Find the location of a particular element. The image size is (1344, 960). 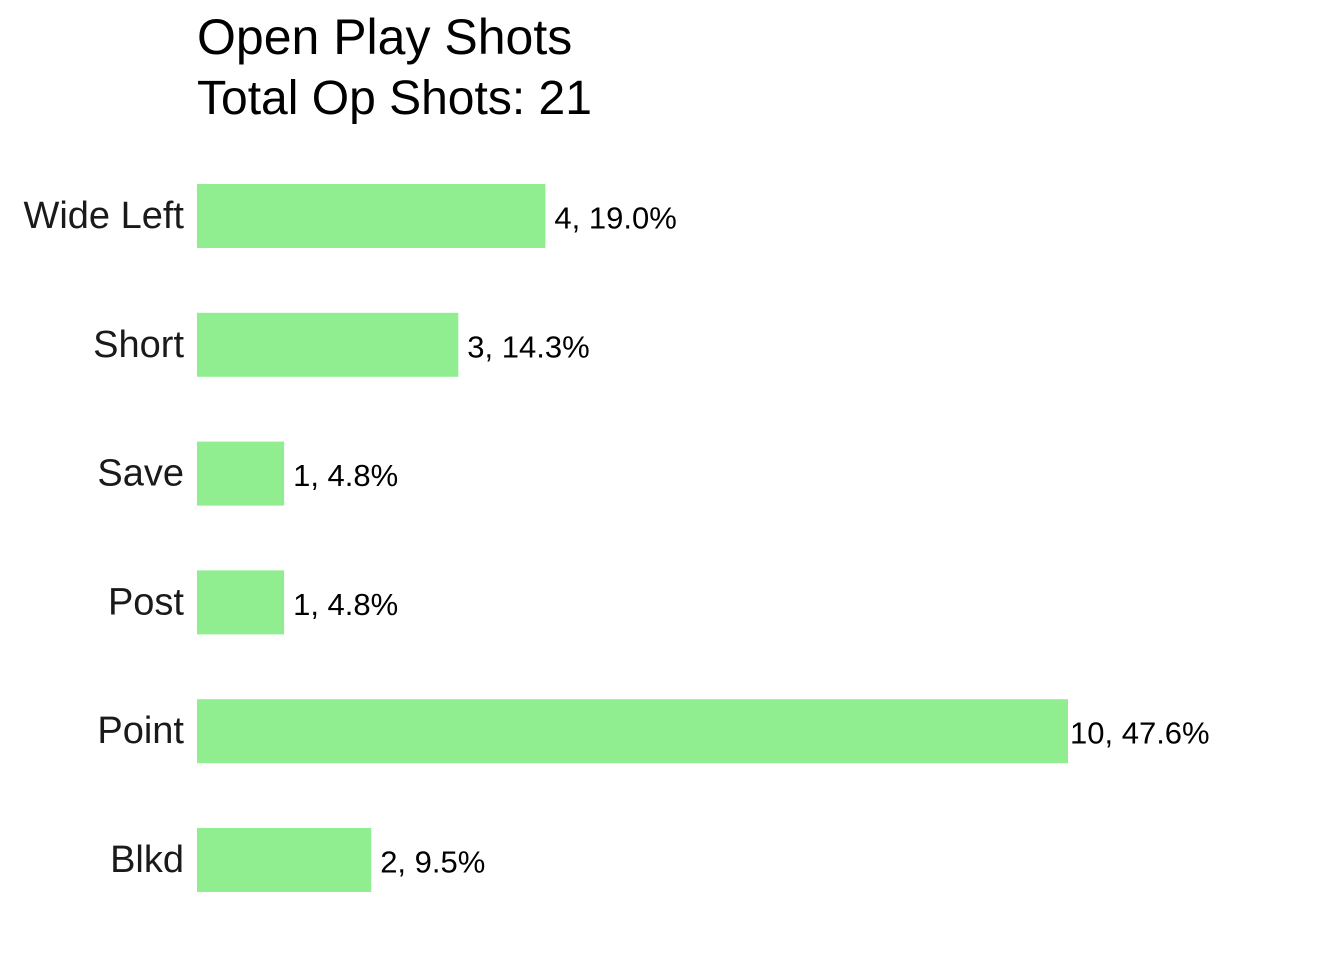

category-label: Save is located at coordinates (140, 474).